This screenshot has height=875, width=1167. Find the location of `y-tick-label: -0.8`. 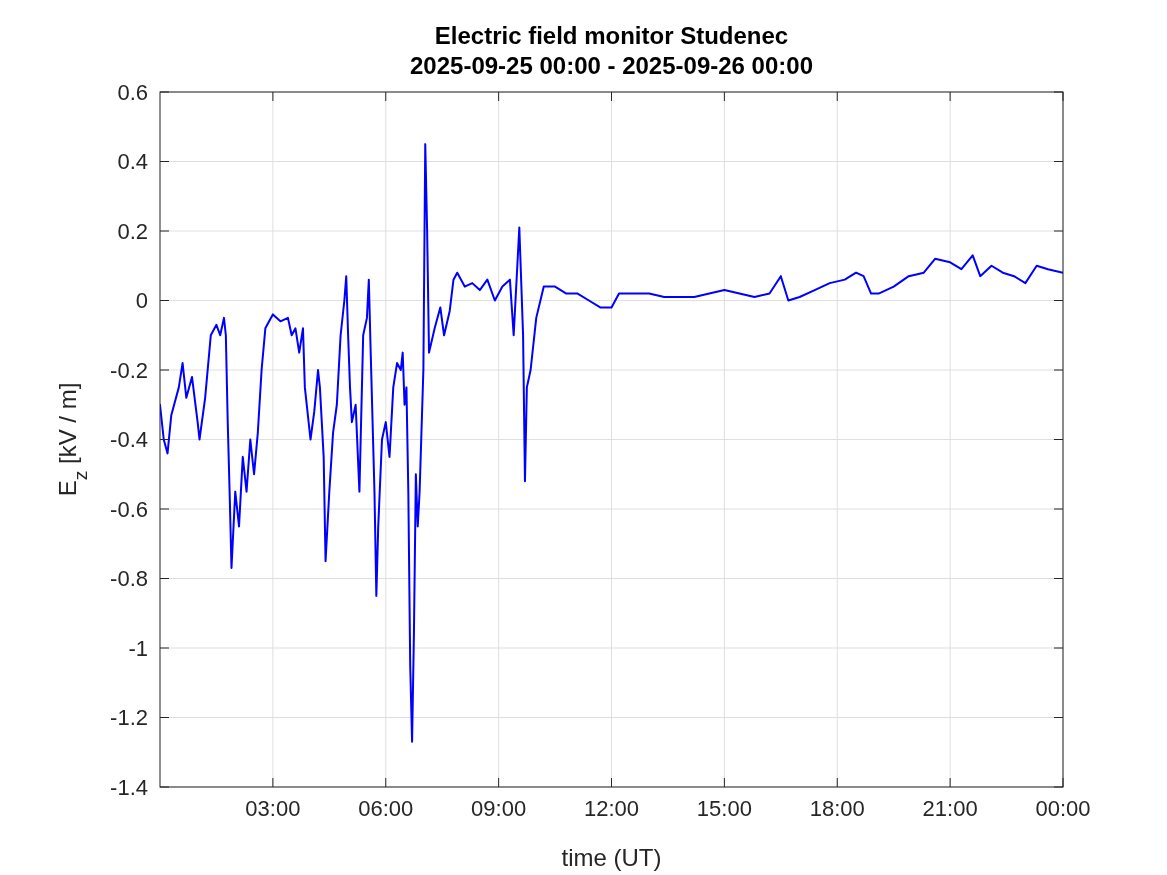

y-tick-label: -0.8 is located at coordinates (129, 579).